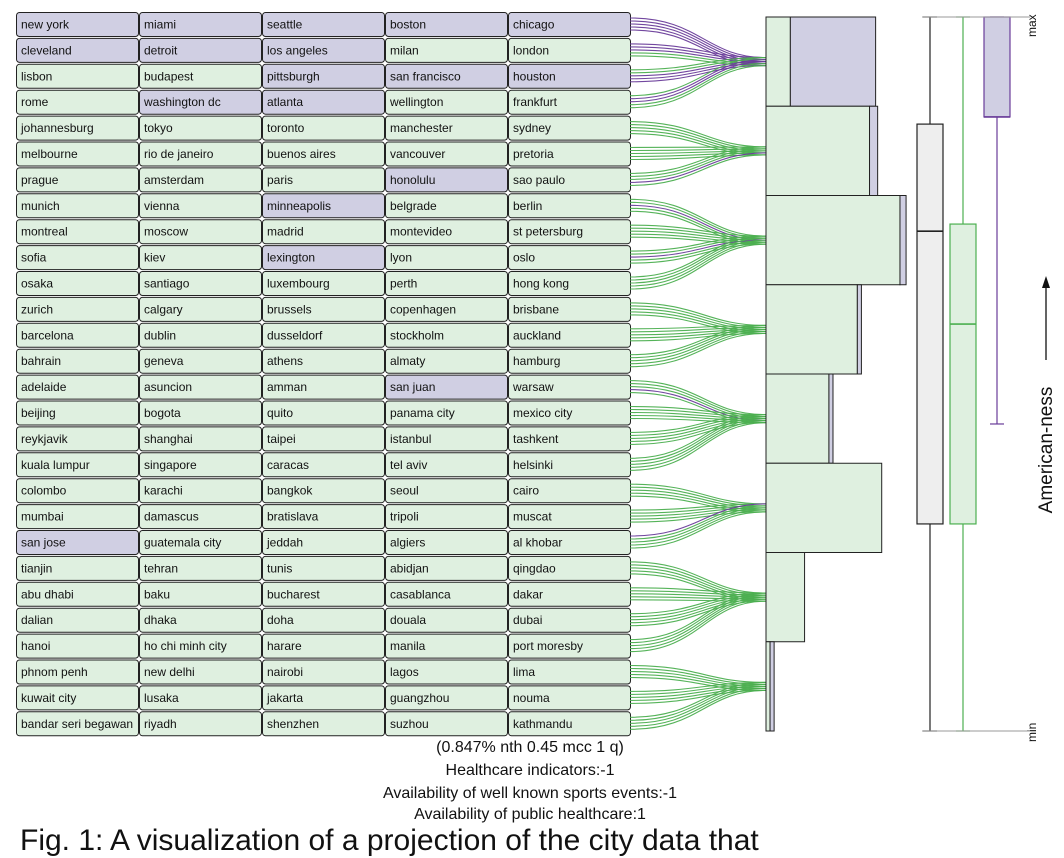  What do you see at coordinates (524, 258) in the screenshot?
I see `city-label: oslo` at bounding box center [524, 258].